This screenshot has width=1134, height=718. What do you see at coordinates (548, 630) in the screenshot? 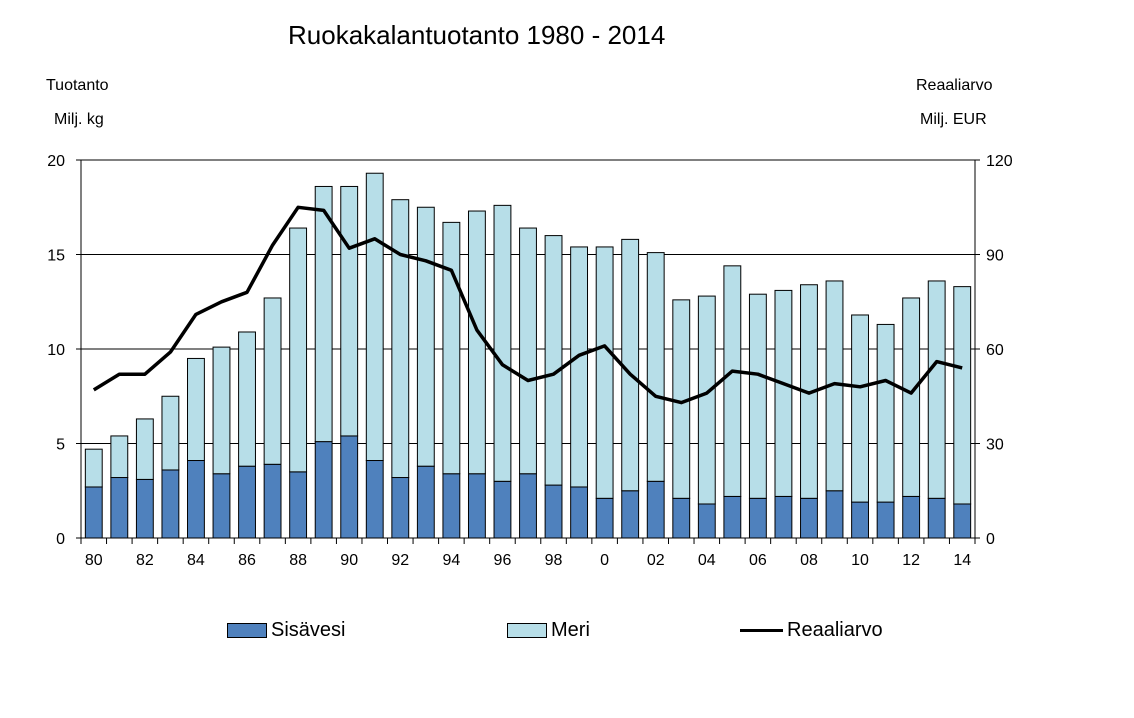
I see `legend-item-meri: Meri` at bounding box center [548, 630].